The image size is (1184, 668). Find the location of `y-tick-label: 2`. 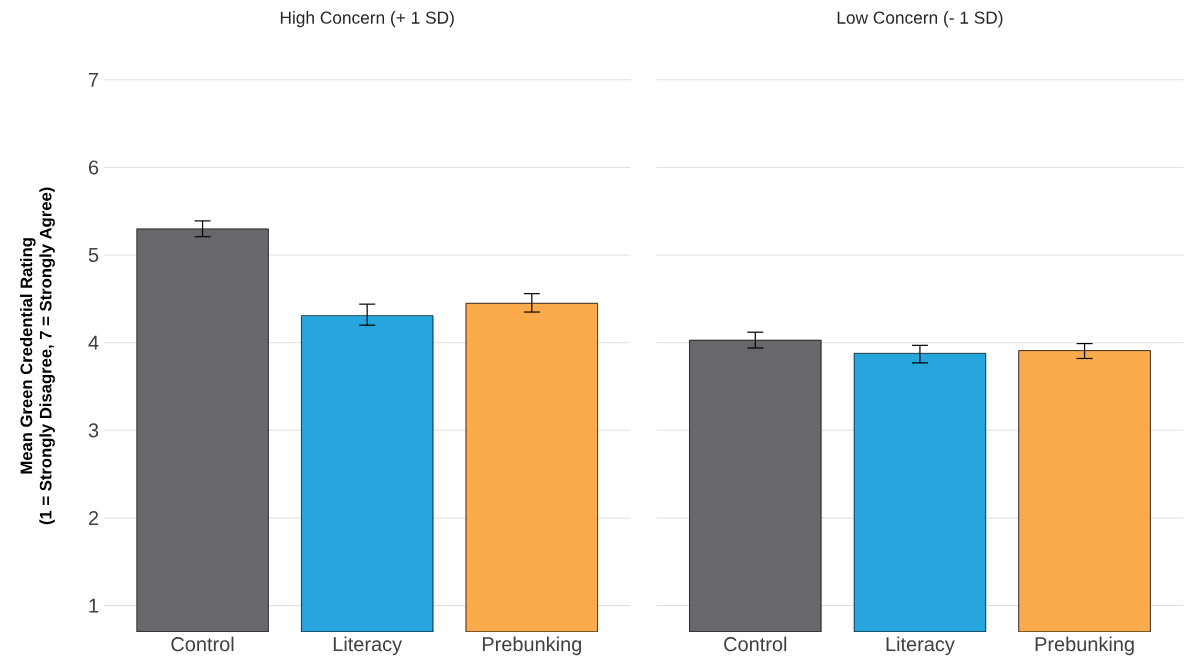

y-tick-label: 2 is located at coordinates (93, 518).